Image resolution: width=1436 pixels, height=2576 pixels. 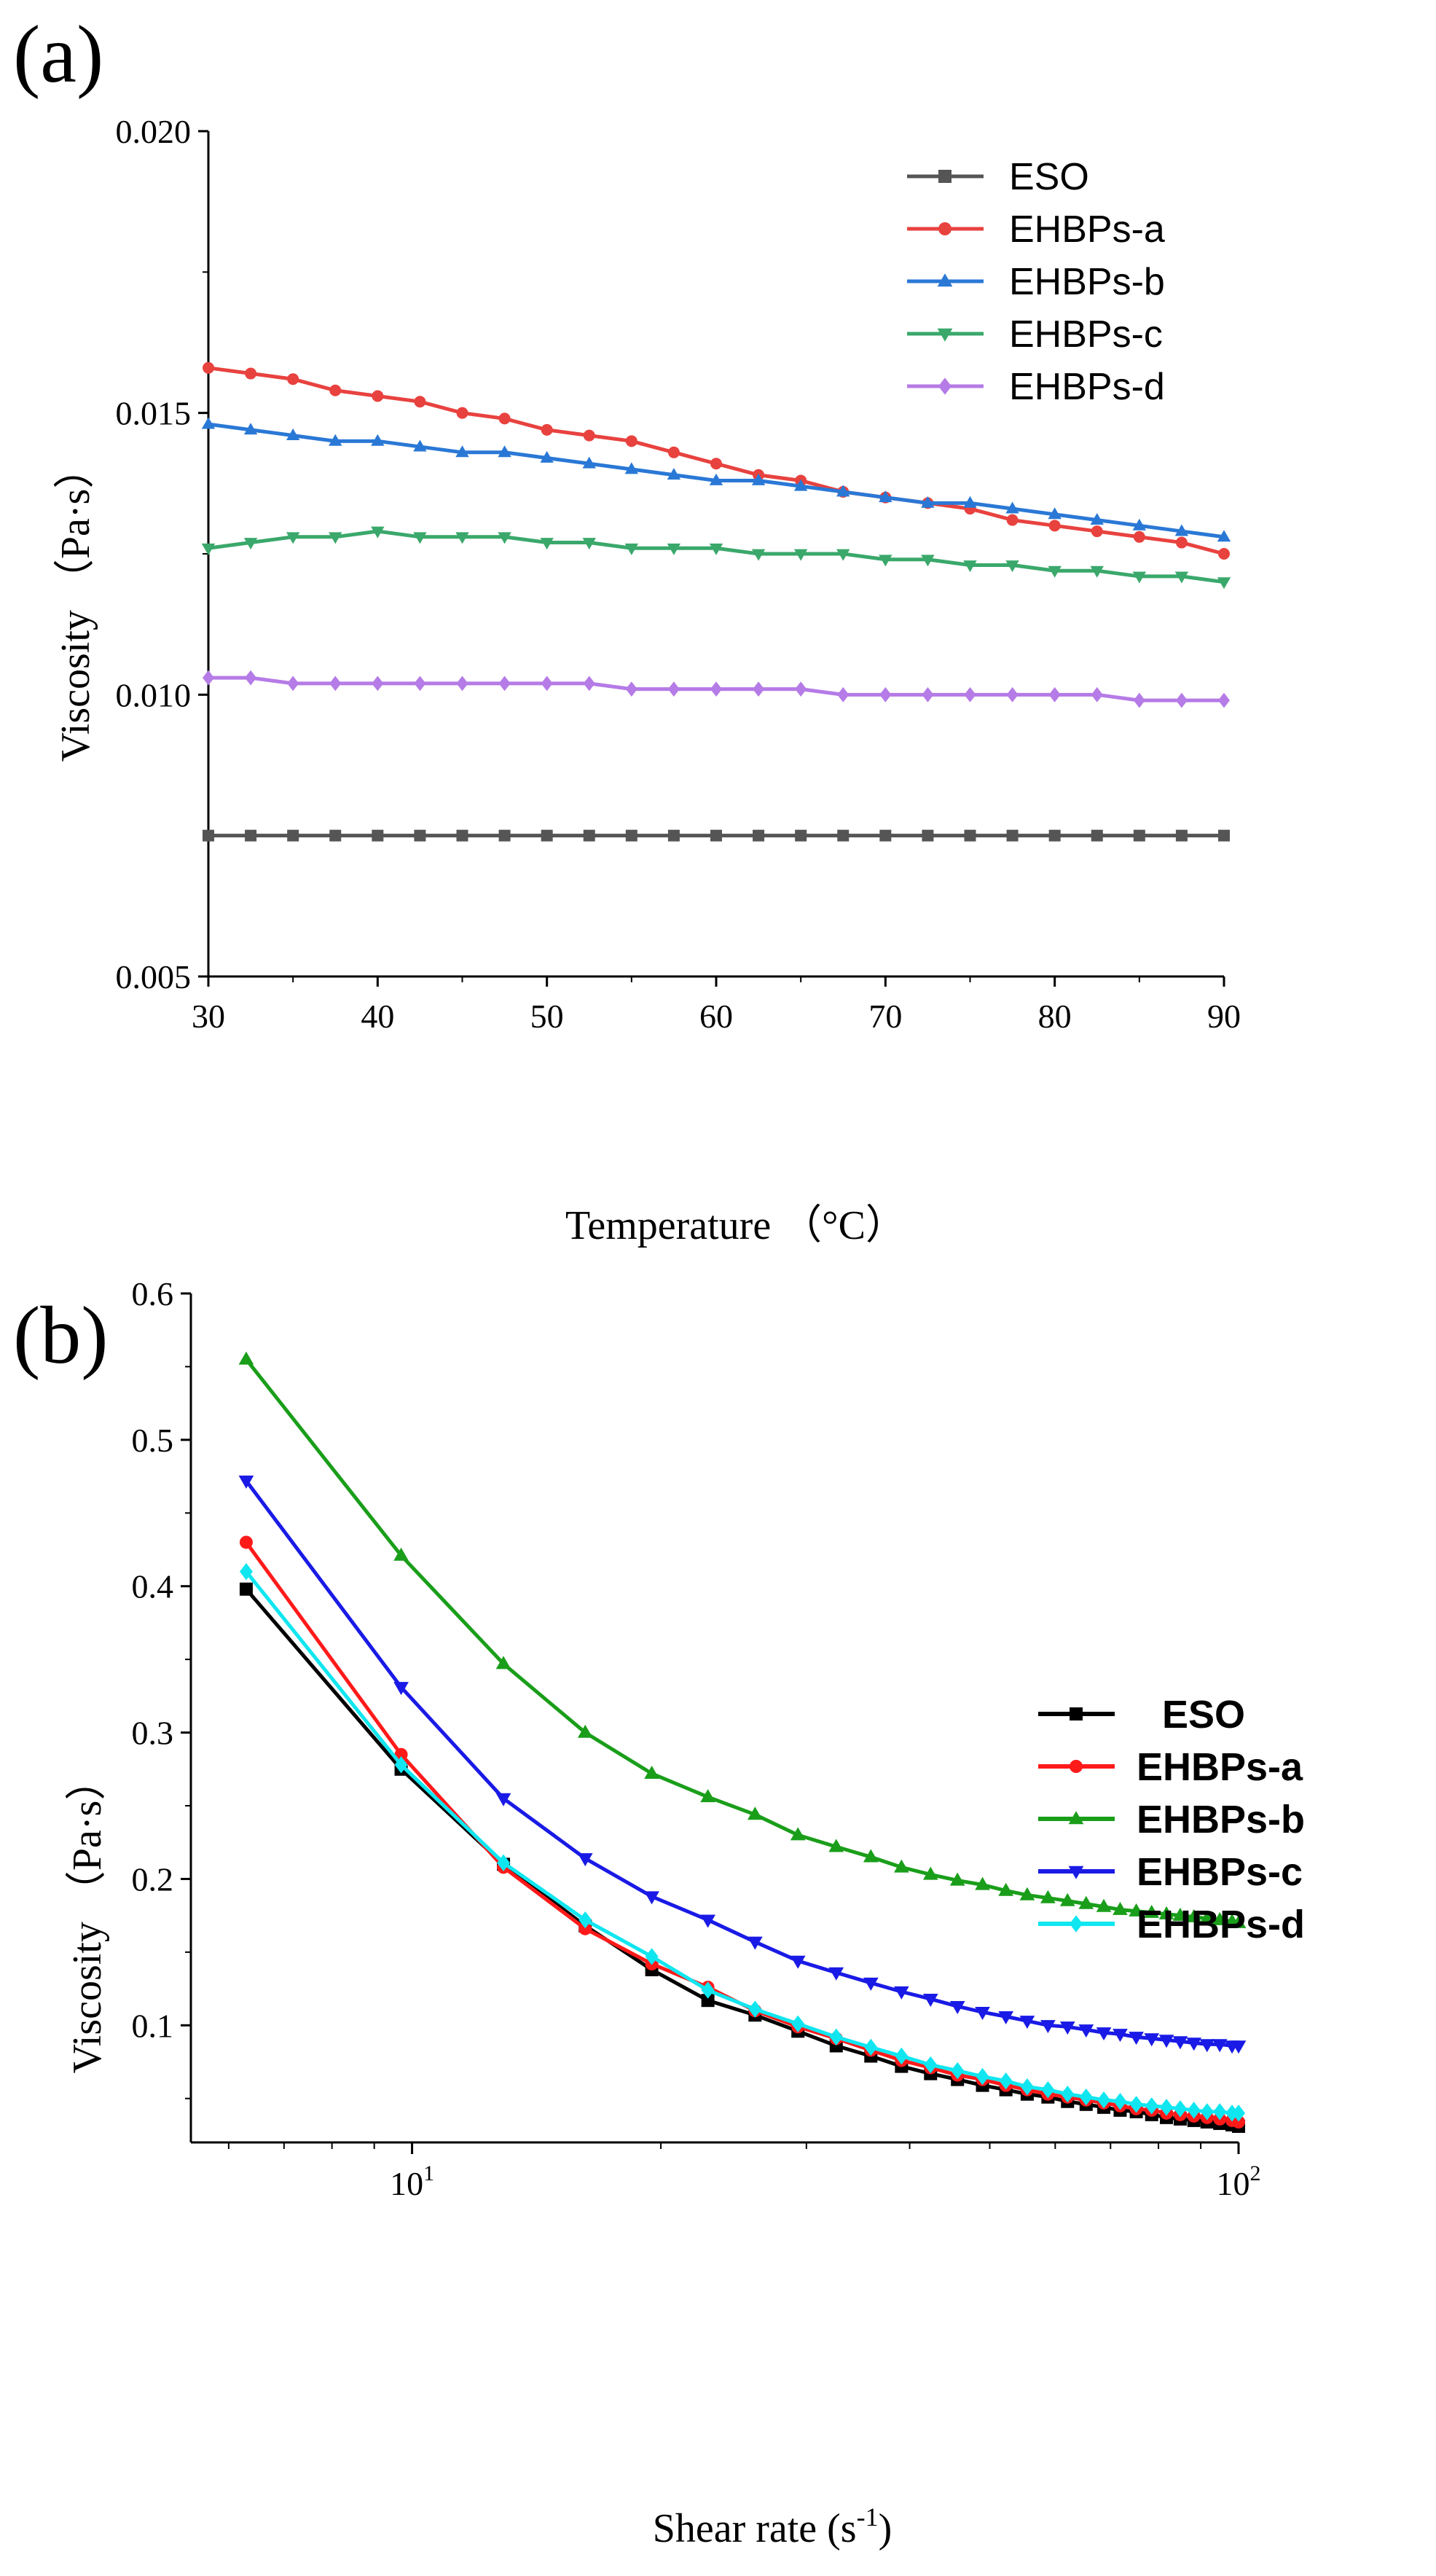 I want to click on x-tick-label: 80, so click(x=1055, y=1016).